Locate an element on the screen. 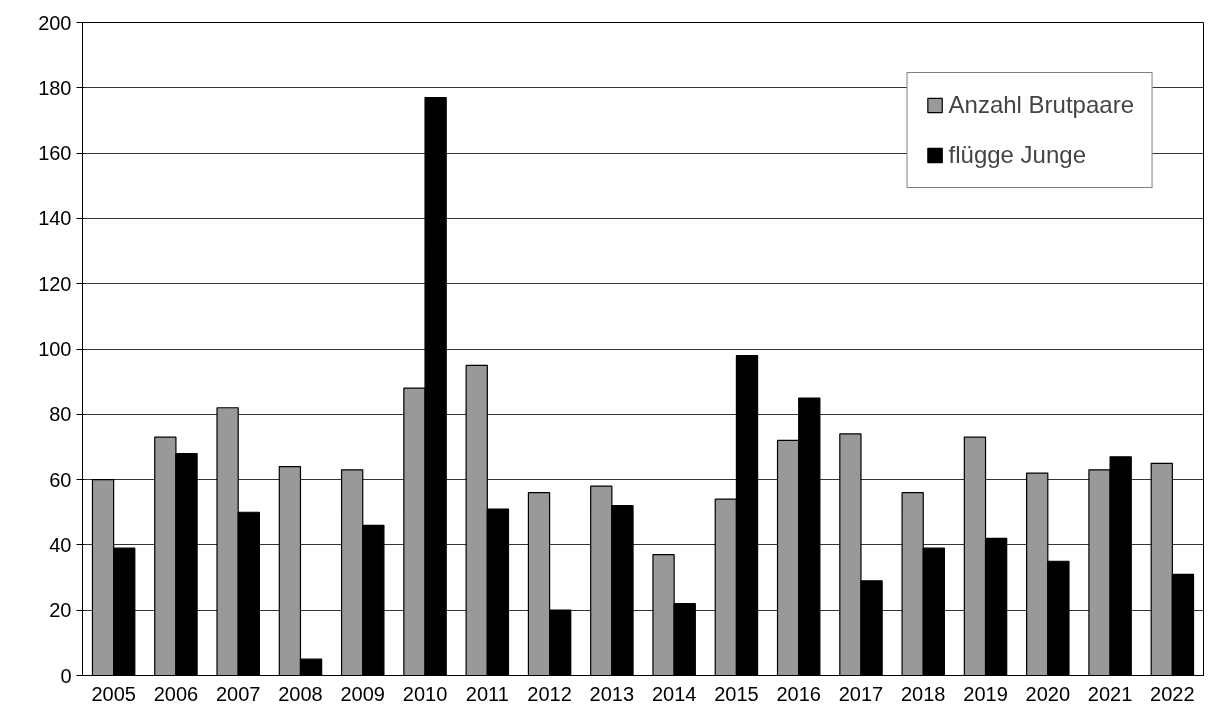 The width and height of the screenshot is (1209, 725). x-tick-label: 2010 is located at coordinates (425, 693).